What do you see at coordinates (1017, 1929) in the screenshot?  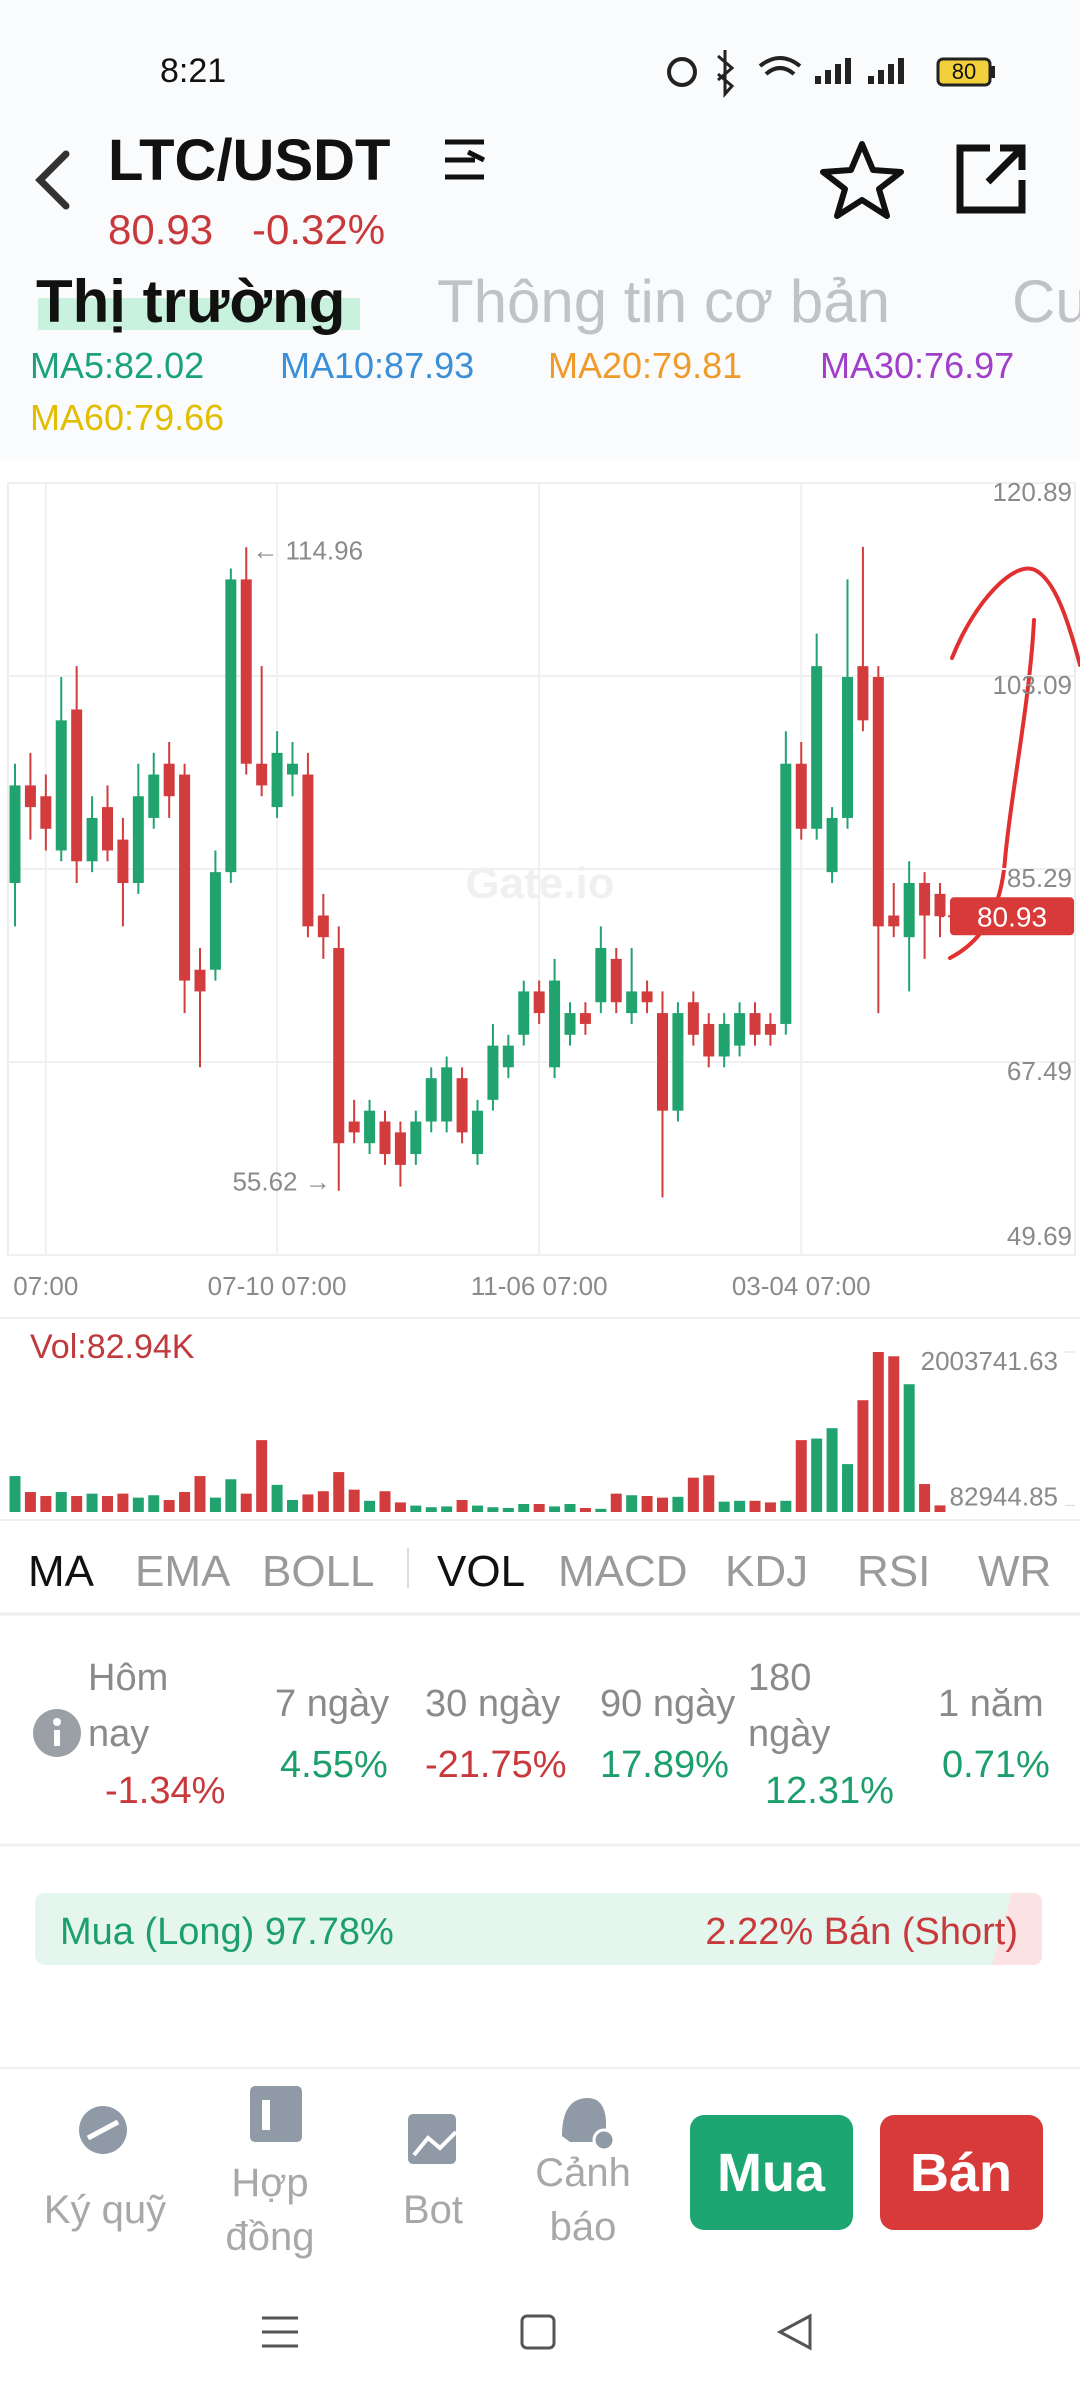 I see `short-portion` at bounding box center [1017, 1929].